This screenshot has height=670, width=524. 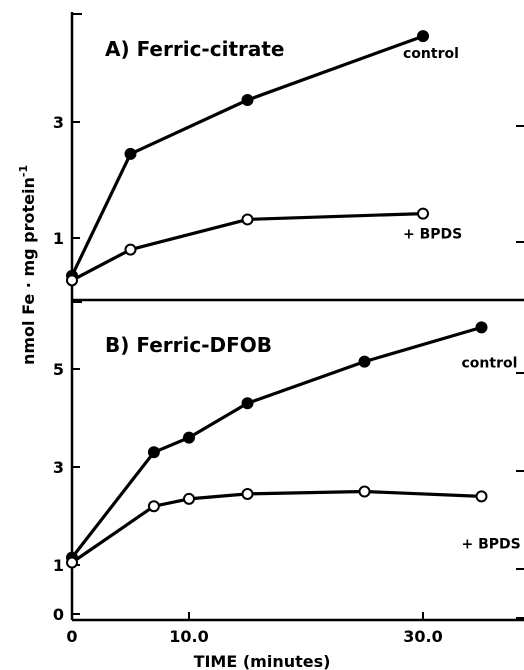 What do you see at coordinates (422, 636) in the screenshot?
I see `x-tick-label: 30.0` at bounding box center [422, 636].